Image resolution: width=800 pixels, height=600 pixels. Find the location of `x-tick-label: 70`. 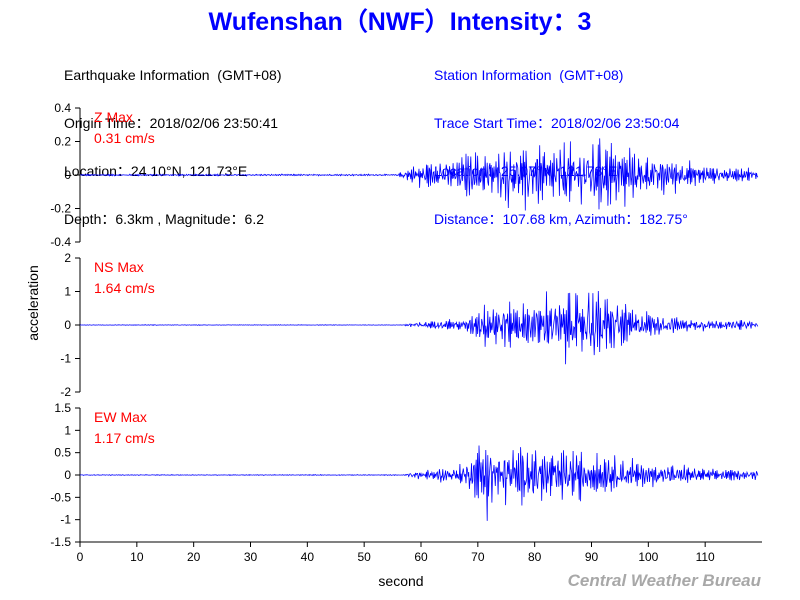

x-tick-label: 70 is located at coordinates (478, 557).